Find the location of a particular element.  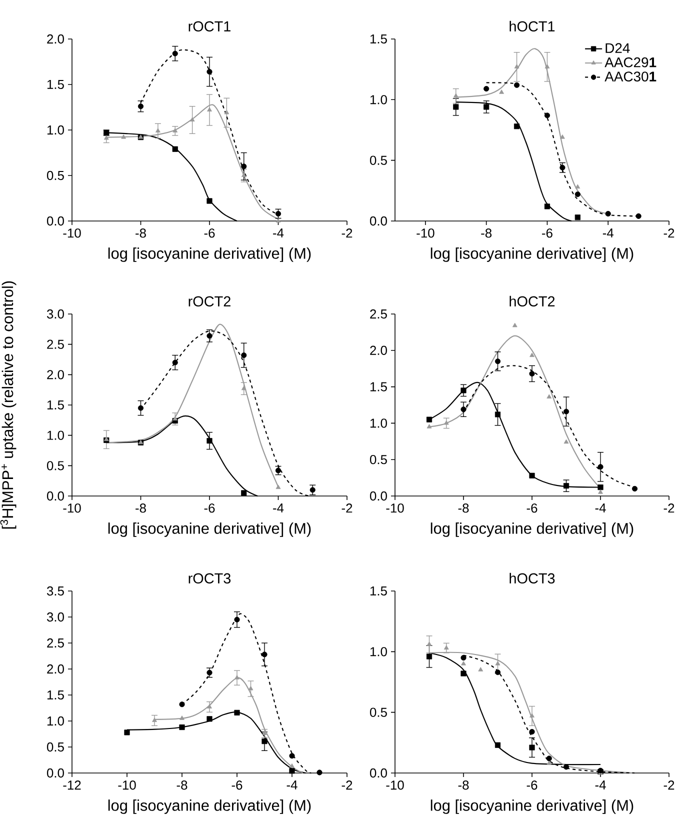

y-axis-title: [$^{3}$H]MPP$^{+}$ uptake (relative to control) is located at coordinates (8, 405).